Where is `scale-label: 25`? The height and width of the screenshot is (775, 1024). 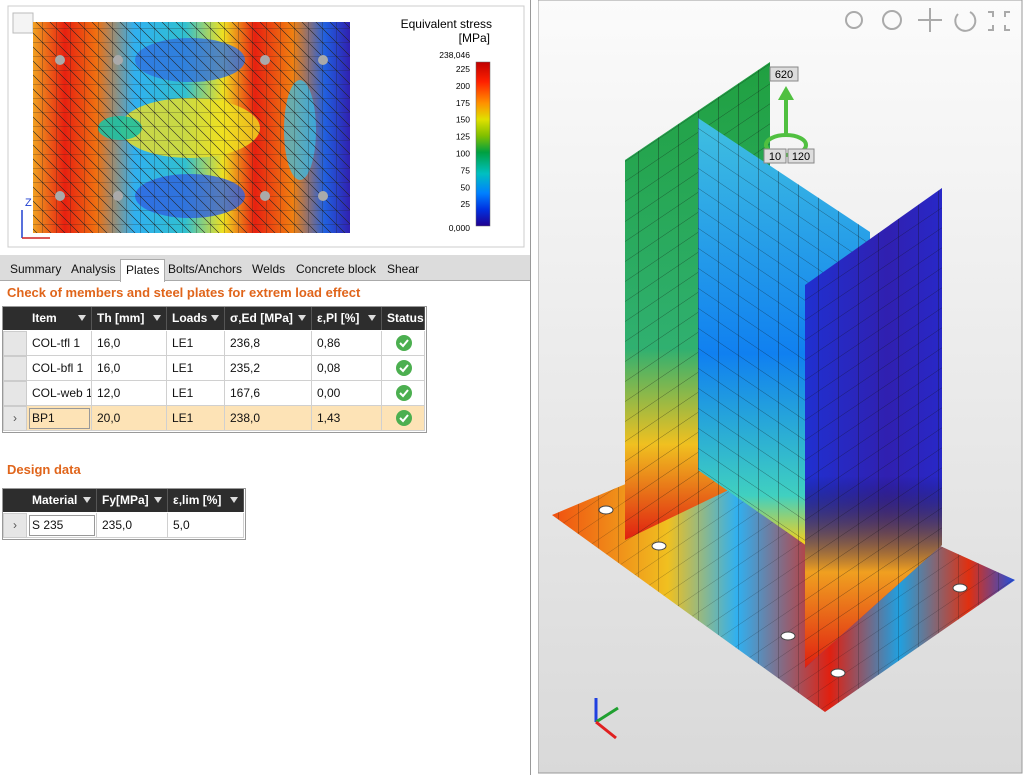
scale-label: 25 is located at coordinates (466, 204).